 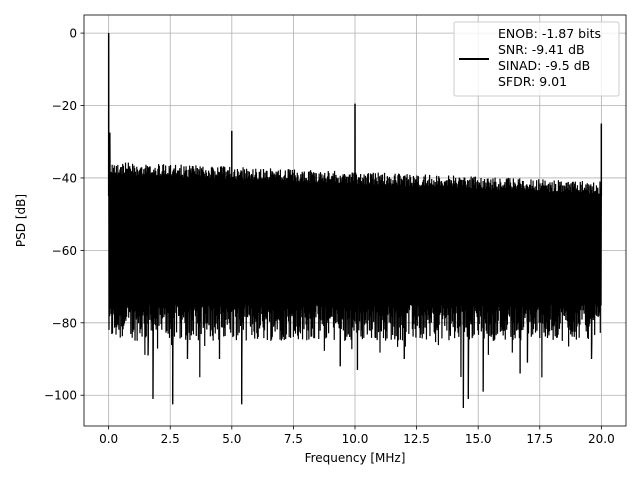 I want to click on y-tick-label: −60, so click(x=64, y=251).